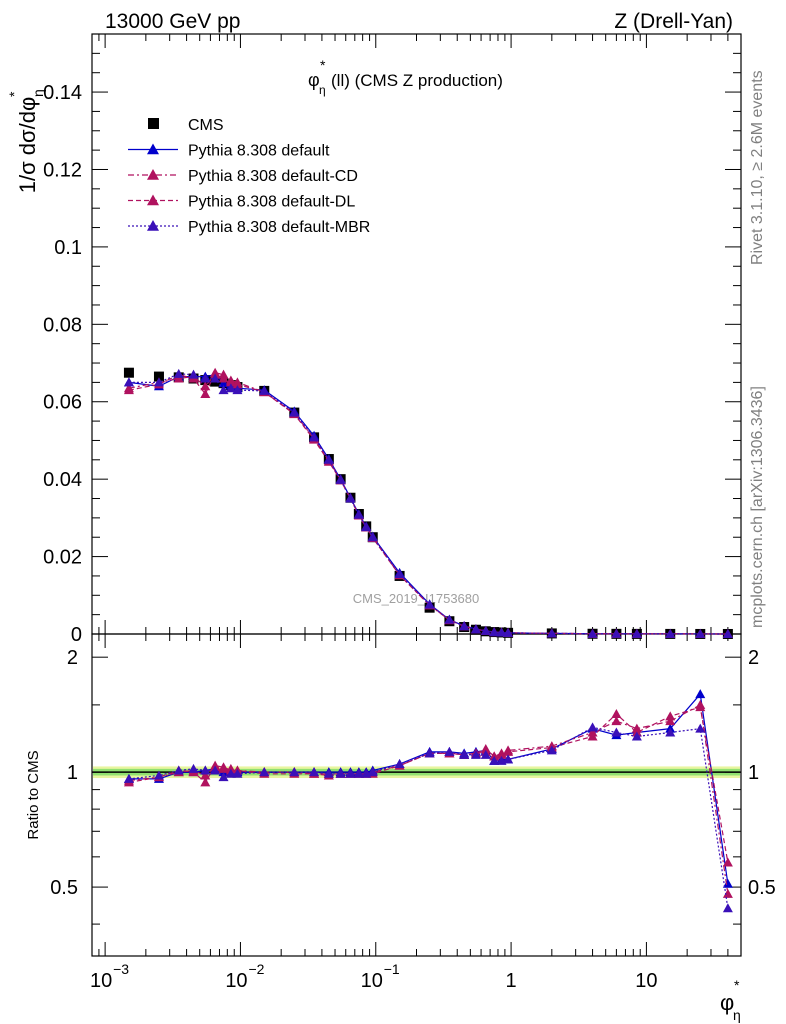 The width and height of the screenshot is (786, 1024). What do you see at coordinates (26, 141) in the screenshot?
I see `y-axis-label-main: 1/σ dσ/dφ η *` at bounding box center [26, 141].